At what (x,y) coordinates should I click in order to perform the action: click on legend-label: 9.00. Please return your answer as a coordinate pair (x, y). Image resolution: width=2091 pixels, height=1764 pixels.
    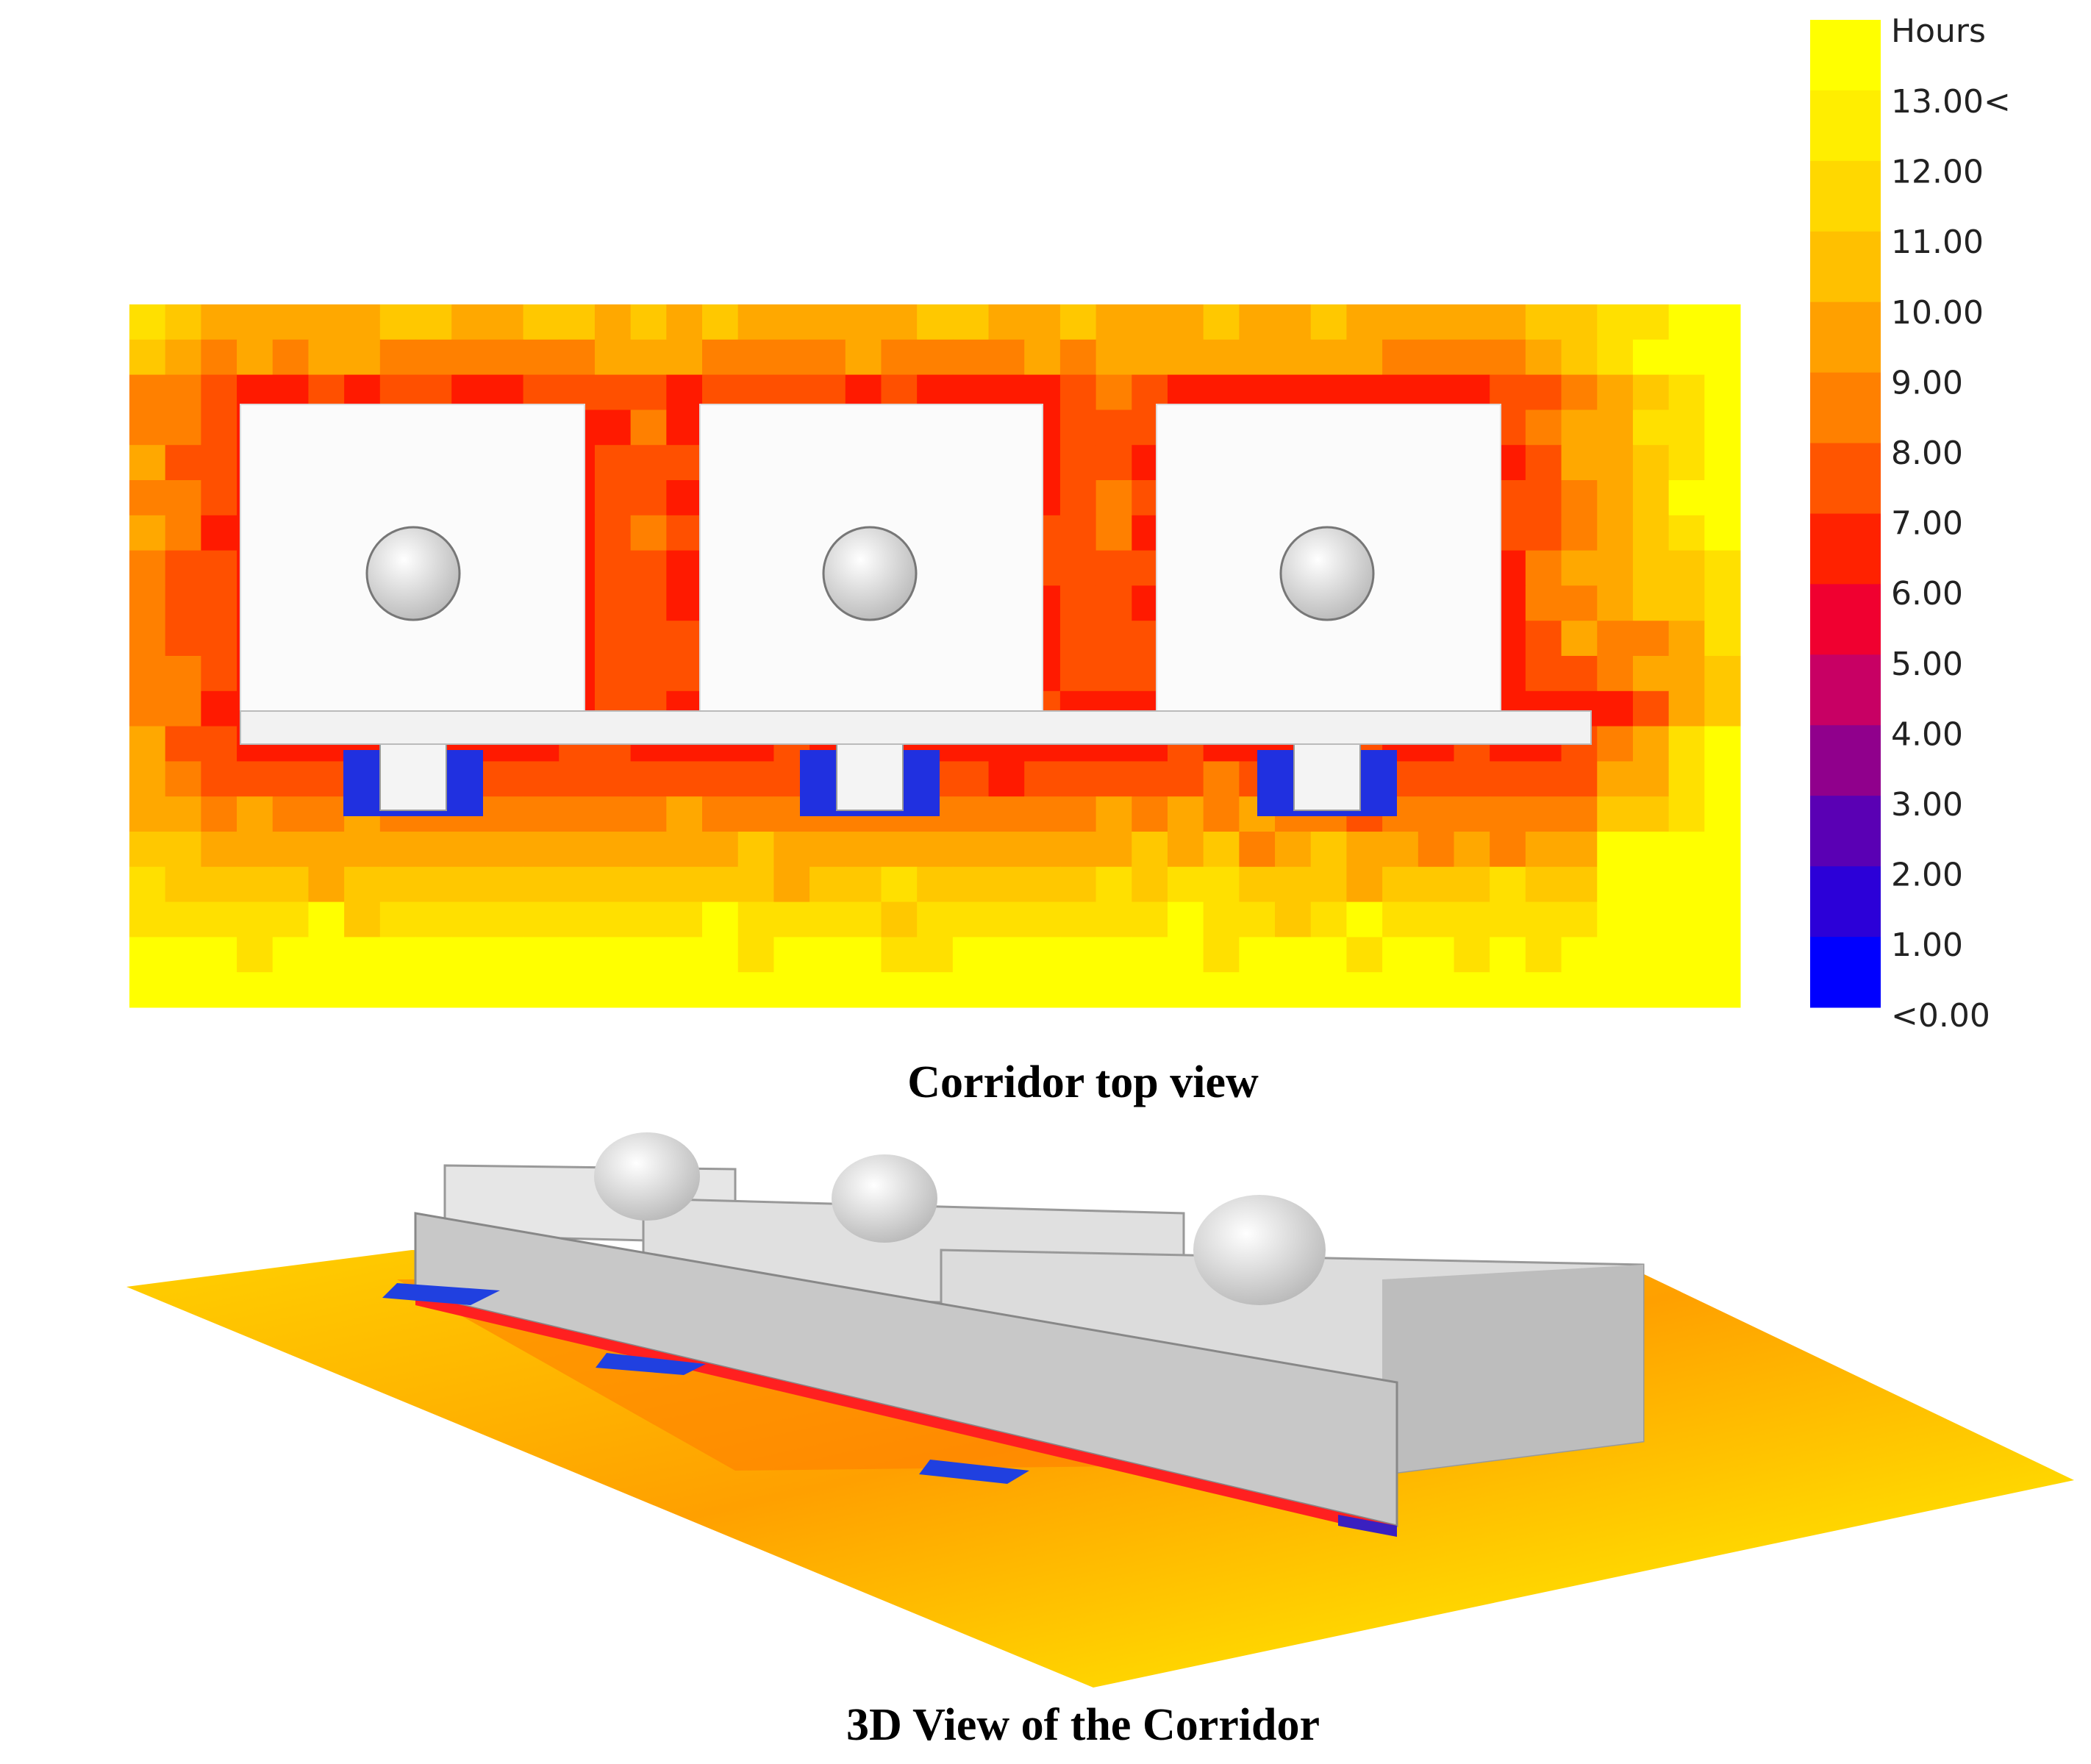
    Looking at the image, I should click on (1927, 382).